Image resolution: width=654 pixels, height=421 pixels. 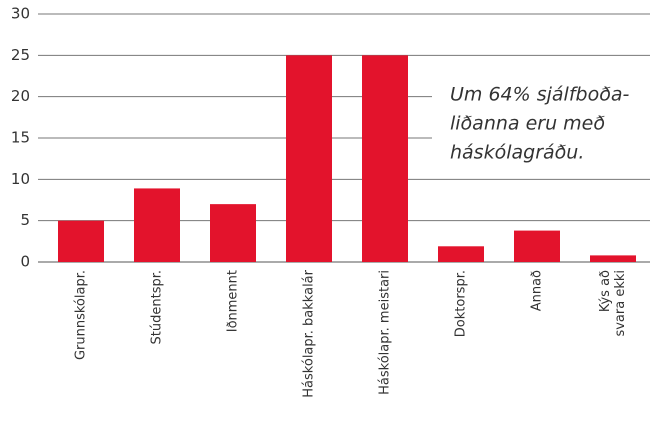 I want to click on annotation: háskólagráðu., so click(x=517, y=153).